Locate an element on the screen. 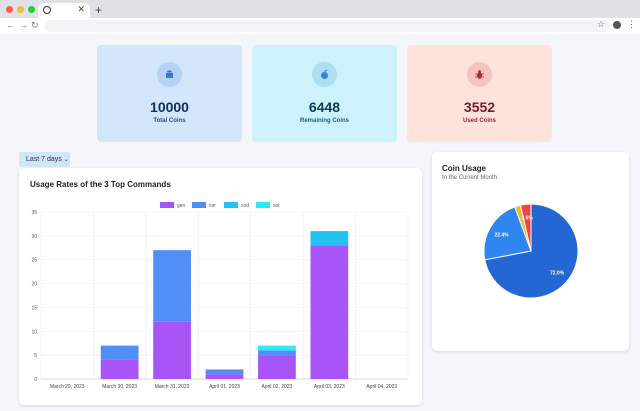 This screenshot has height=411, width=640. forward-icon: → is located at coordinates (23, 25).